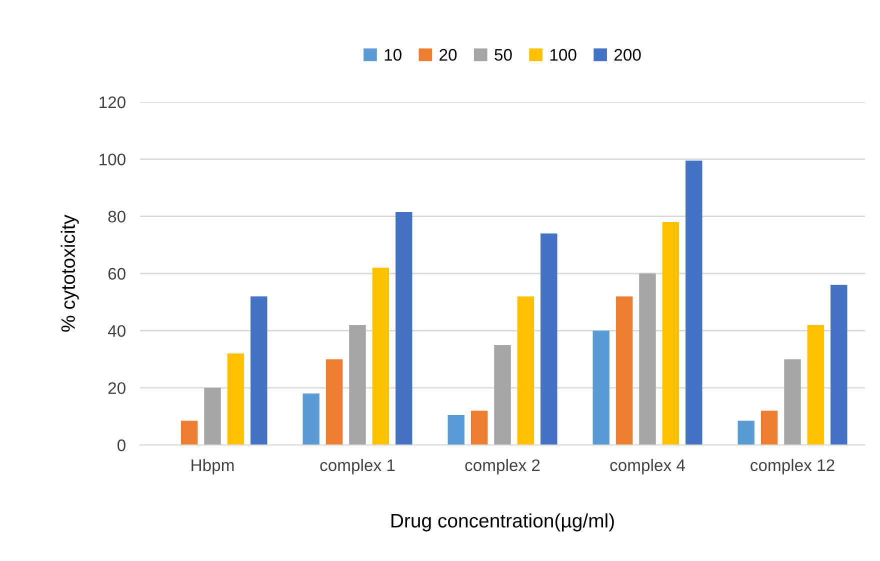 The image size is (880, 561). I want to click on y-tick-label: 80, so click(117, 216).